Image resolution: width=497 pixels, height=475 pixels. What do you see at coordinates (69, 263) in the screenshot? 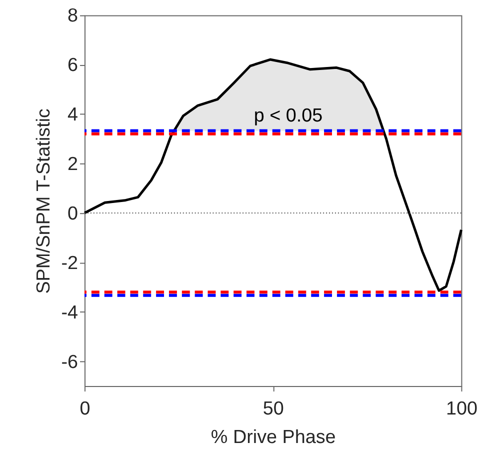
I see `y-tick-label: -2` at bounding box center [69, 263].